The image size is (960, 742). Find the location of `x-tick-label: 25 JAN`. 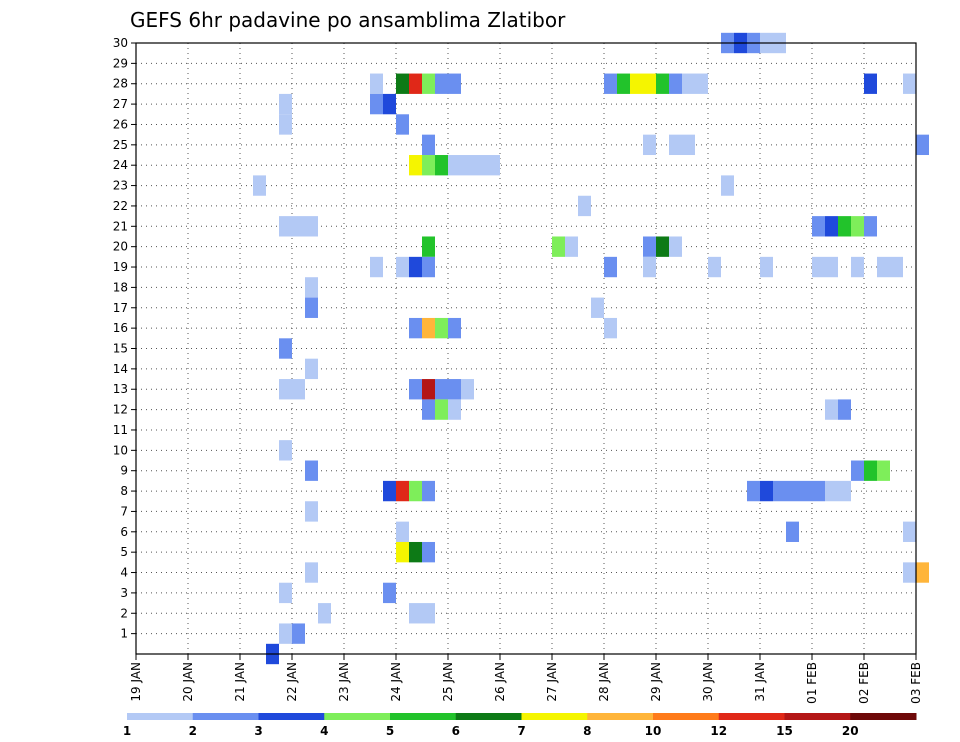

x-tick-label: 25 JAN is located at coordinates (448, 682).